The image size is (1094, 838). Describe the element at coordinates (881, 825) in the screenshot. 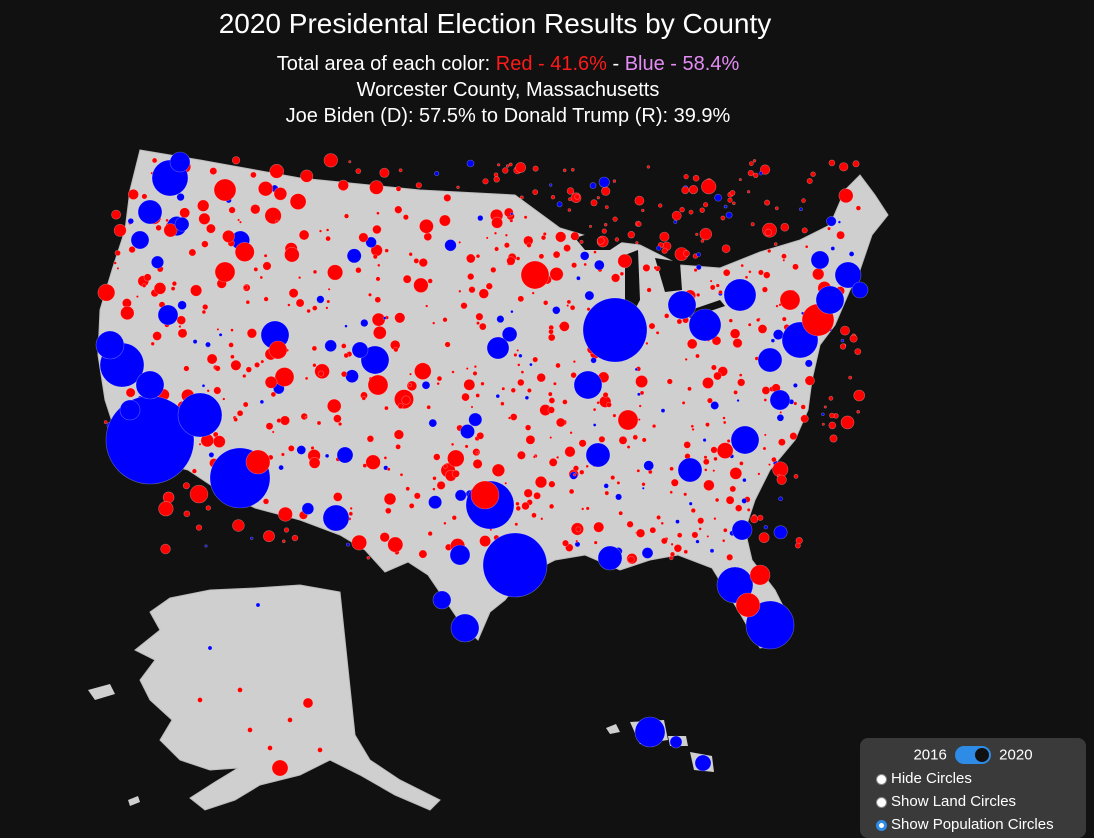

I see `population-circles-radio` at that location.